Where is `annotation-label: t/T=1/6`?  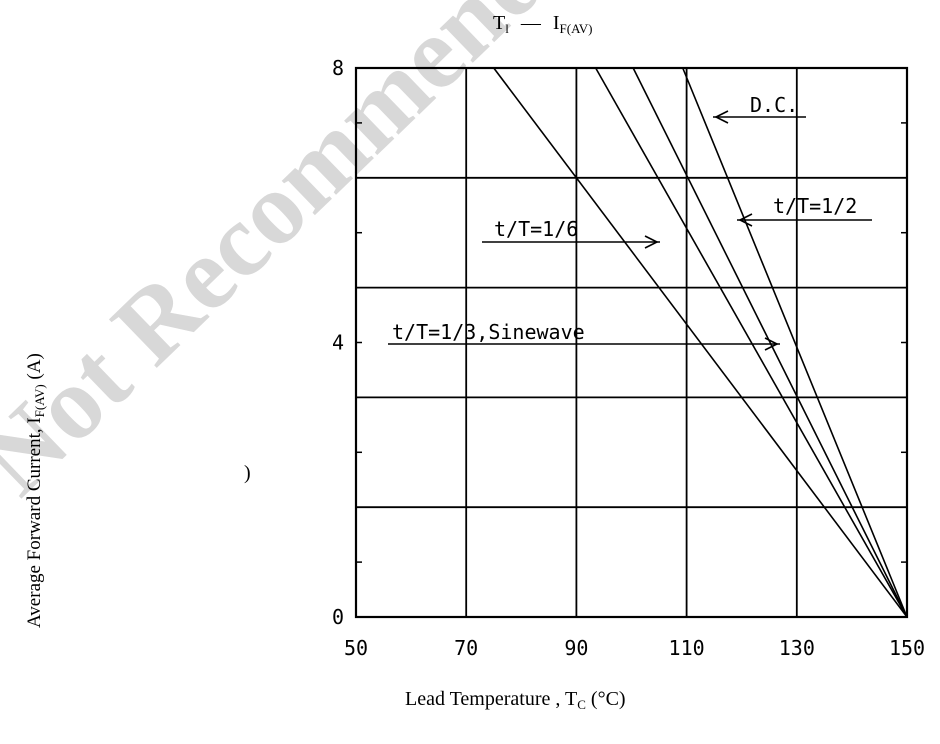
annotation-label: t/T=1/6 is located at coordinates (536, 229).